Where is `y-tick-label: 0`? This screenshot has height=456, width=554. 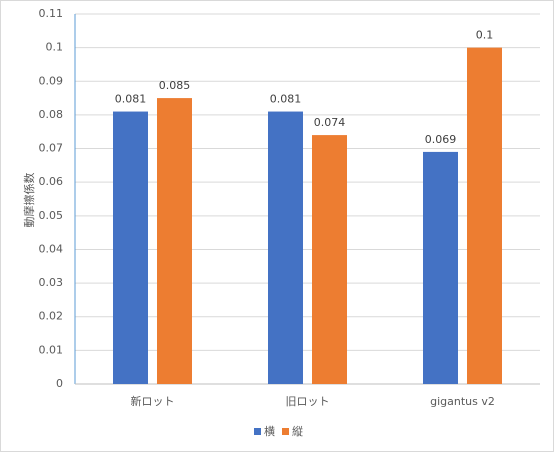
y-tick-label: 0 is located at coordinates (59, 383).